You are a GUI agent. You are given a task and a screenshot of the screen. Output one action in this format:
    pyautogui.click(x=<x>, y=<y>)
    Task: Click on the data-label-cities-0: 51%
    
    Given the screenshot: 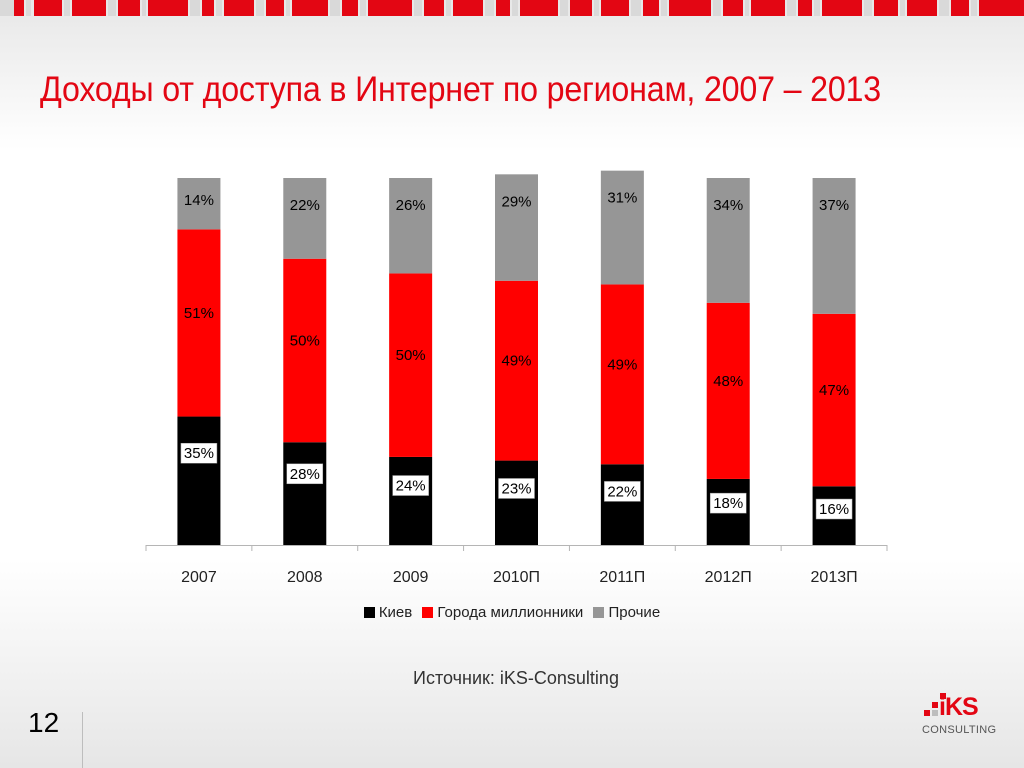 What is the action you would take?
    pyautogui.click(x=199, y=313)
    